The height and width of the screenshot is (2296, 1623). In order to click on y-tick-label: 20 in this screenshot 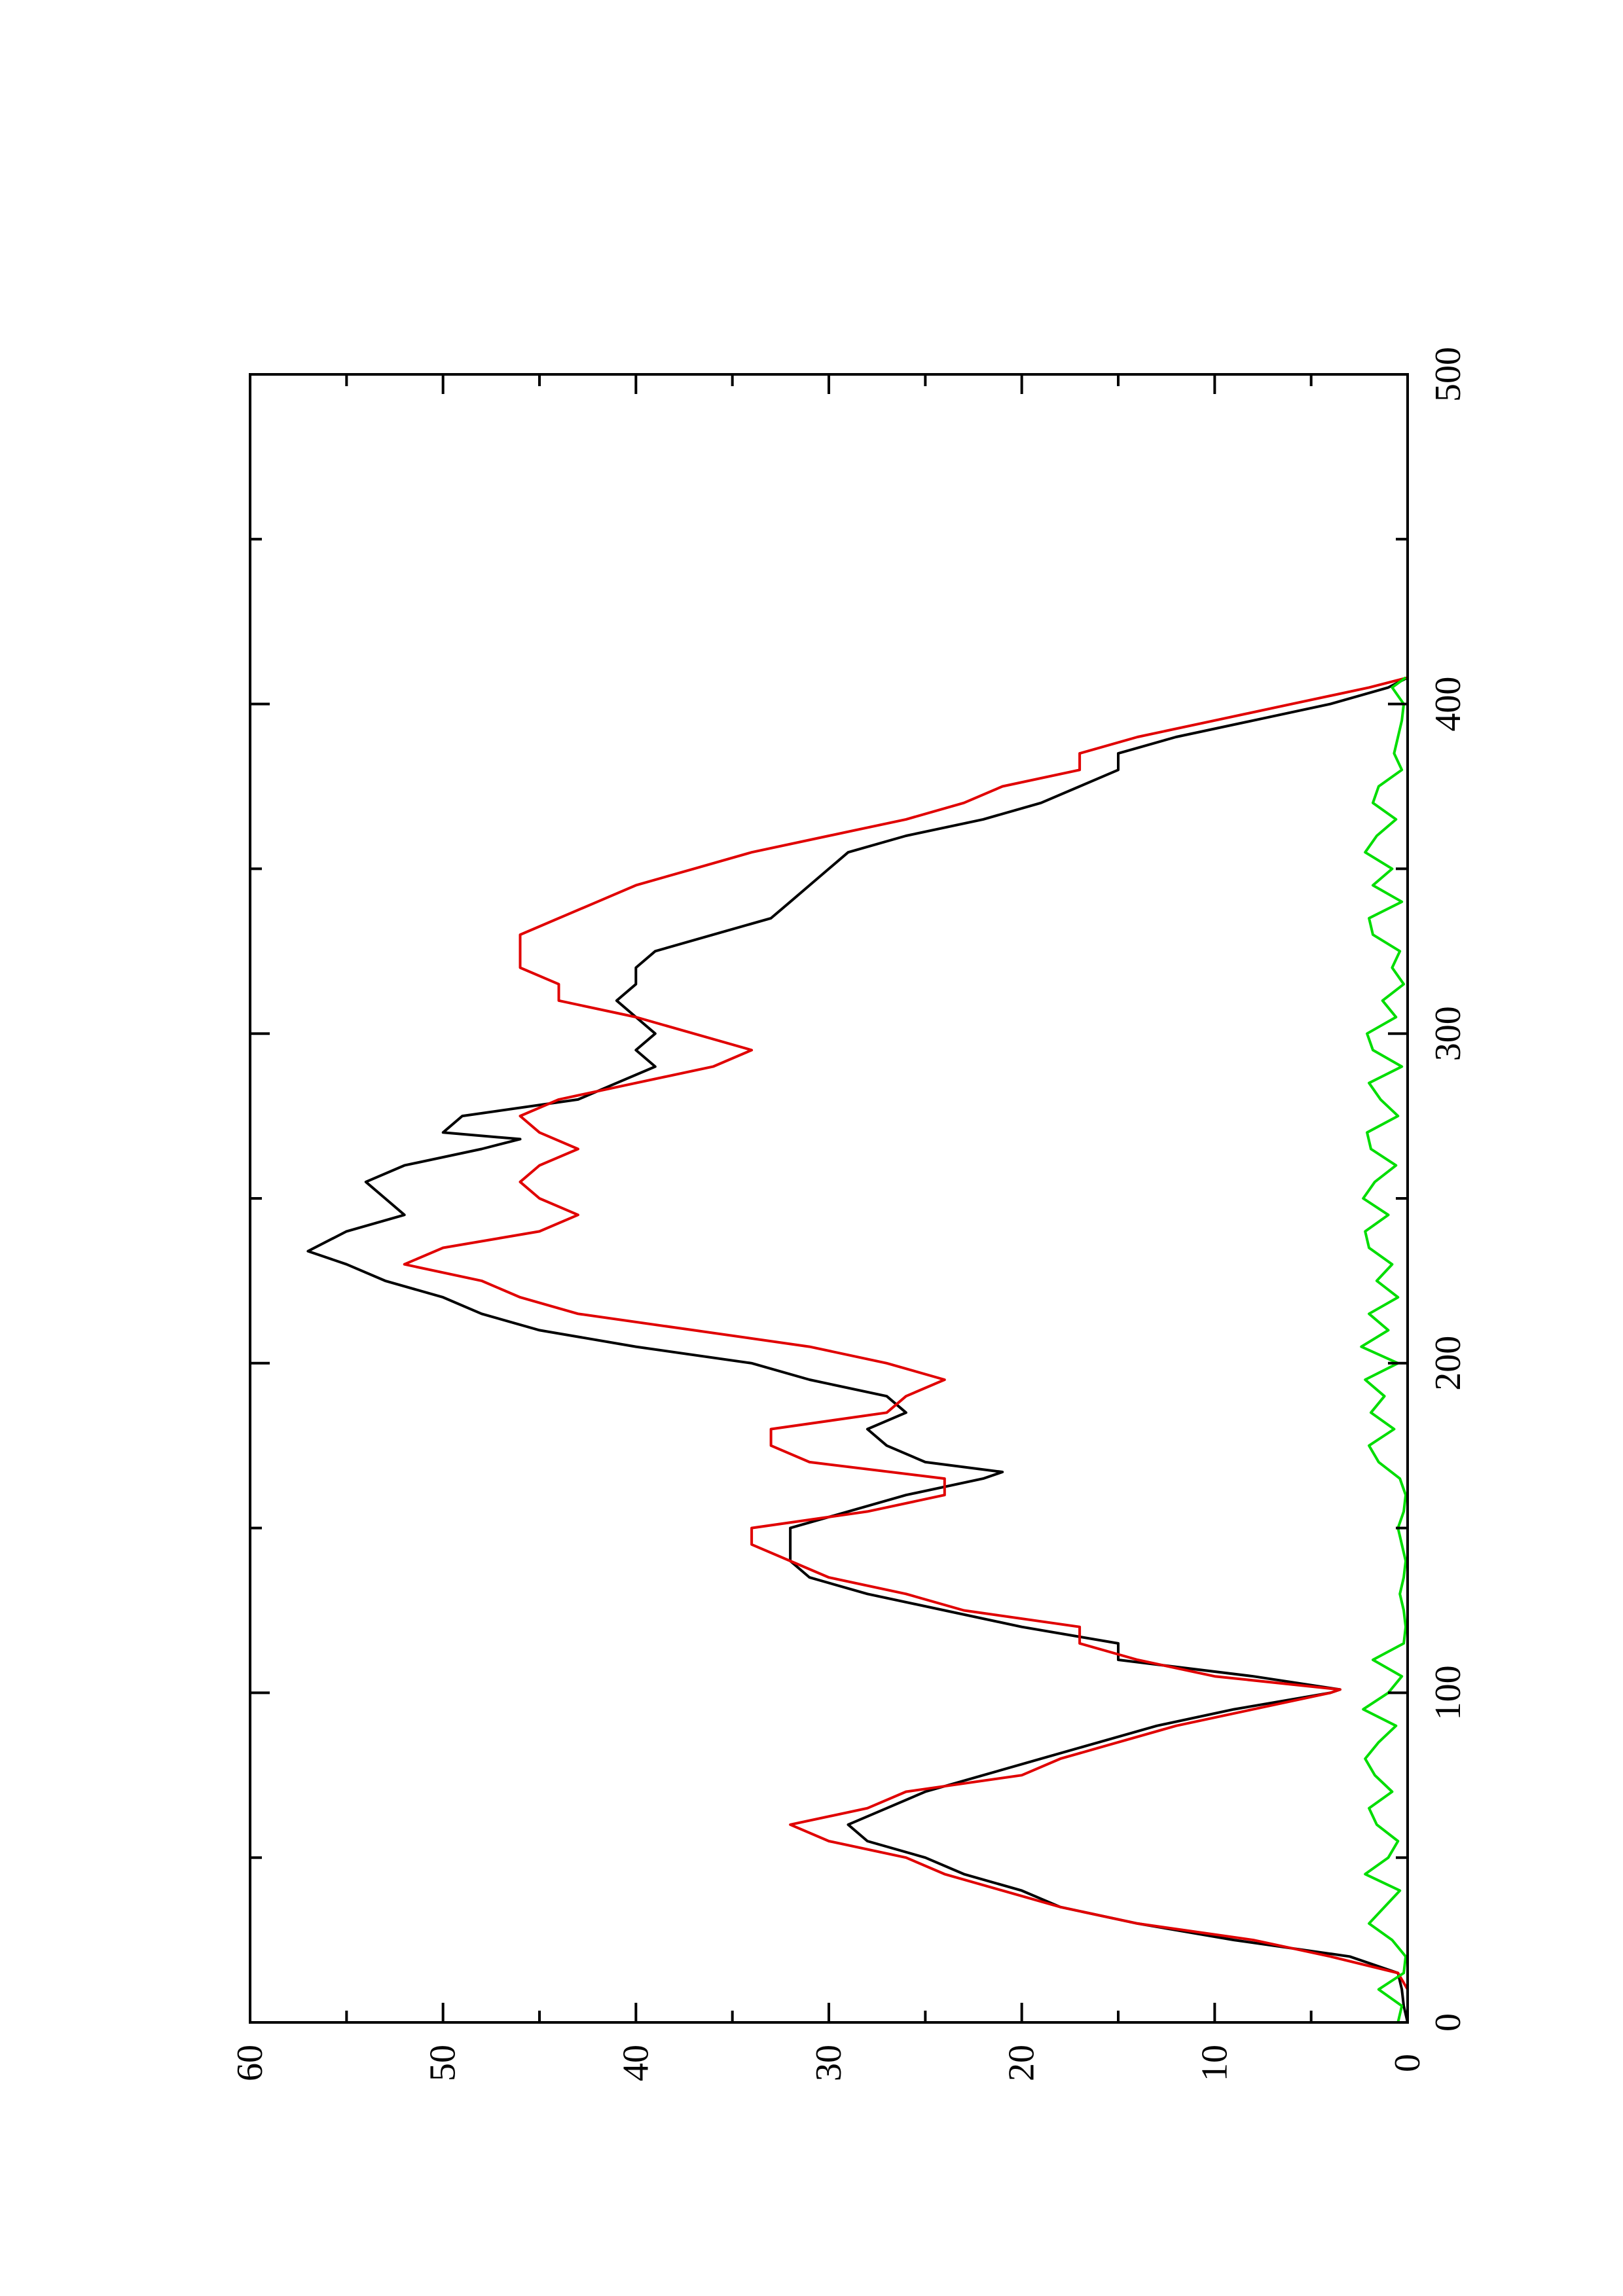, I will do `click(1022, 2063)`.